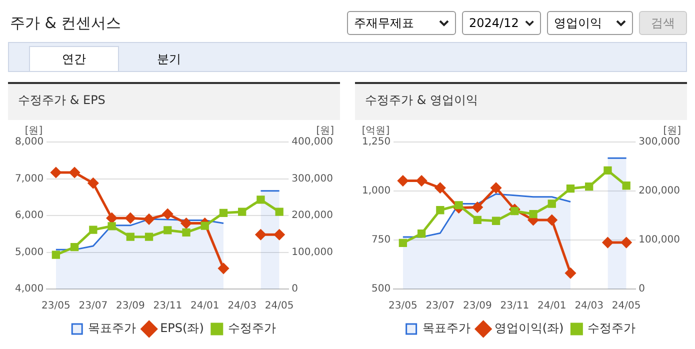 This screenshot has width=695, height=349. I want to click on y-tick-label: 5,000, so click(29, 252).